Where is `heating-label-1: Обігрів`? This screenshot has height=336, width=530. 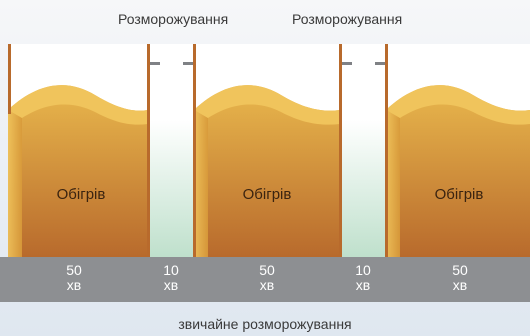 heating-label-1: Обігрів is located at coordinates (81, 194).